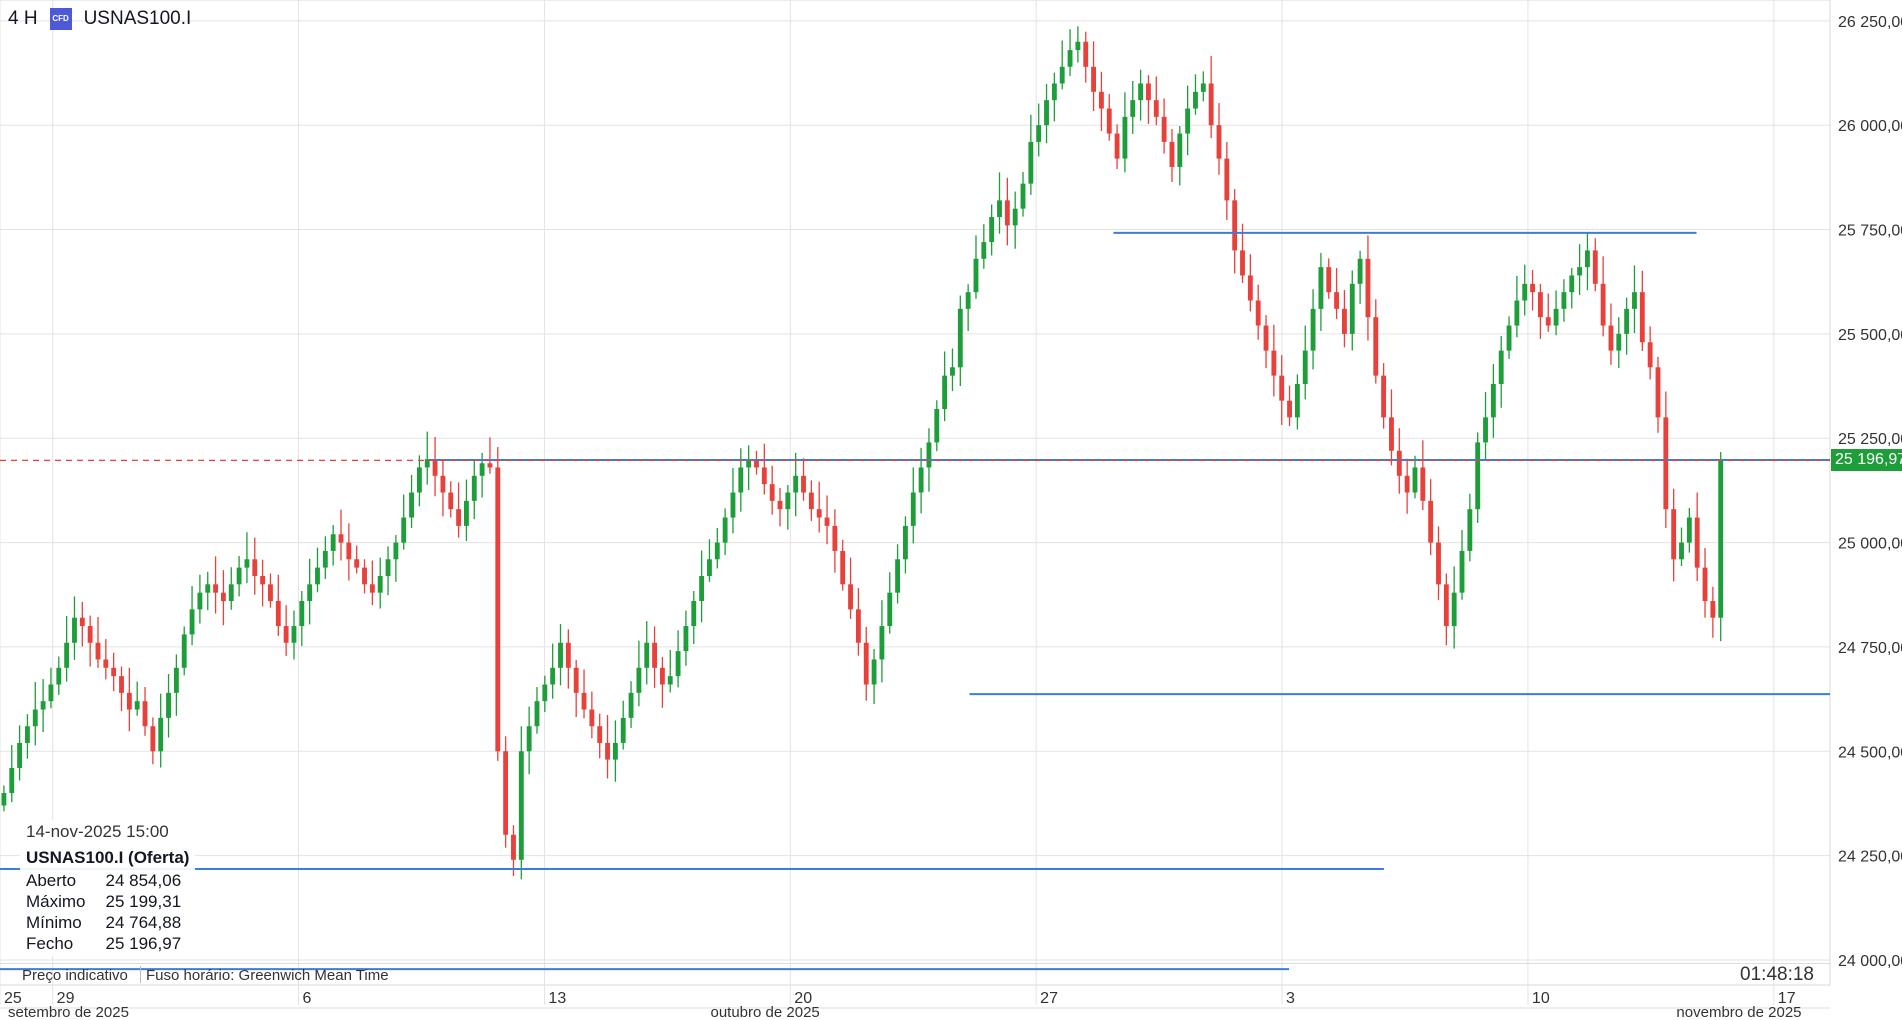 The image size is (1902, 1020). Describe the element at coordinates (137, 18) in the screenshot. I see `symbol-label: USNAS100.I` at that location.